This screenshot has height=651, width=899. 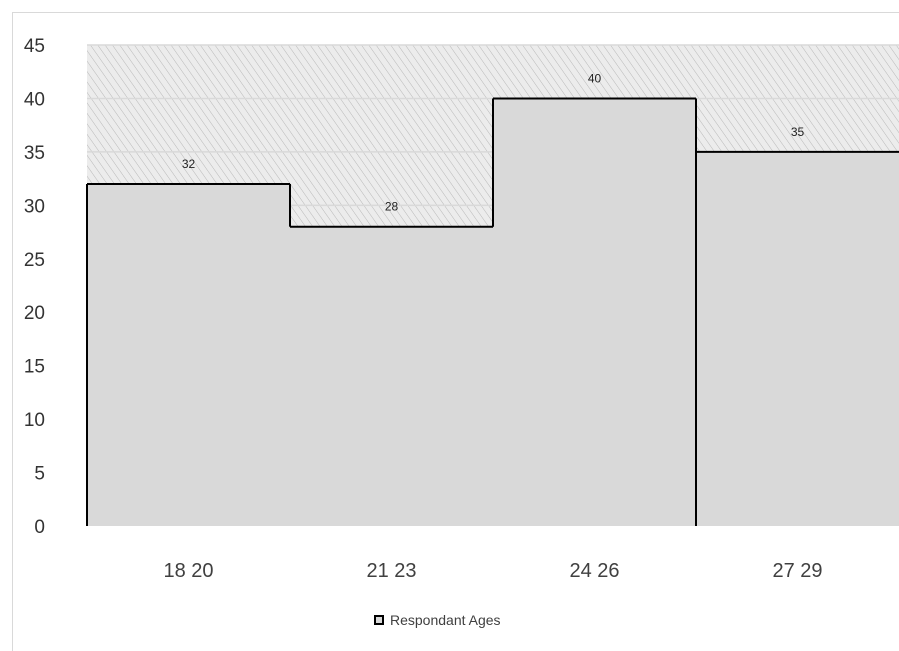 I want to click on data-label: 40, so click(x=595, y=78).